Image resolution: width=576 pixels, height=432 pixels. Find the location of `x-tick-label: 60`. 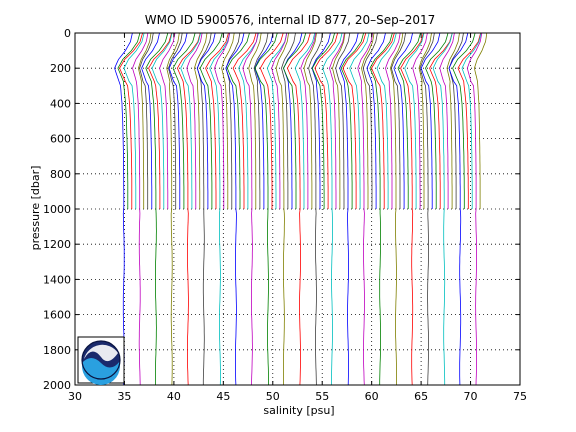

x-tick-label: 60 is located at coordinates (372, 396).